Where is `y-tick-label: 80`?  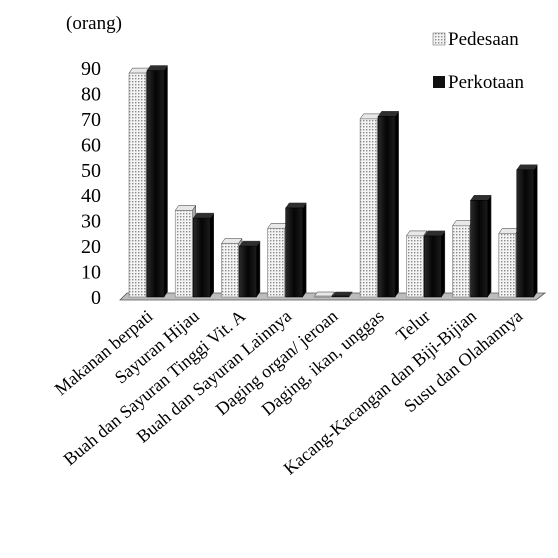
y-tick-label: 80 is located at coordinates (91, 94).